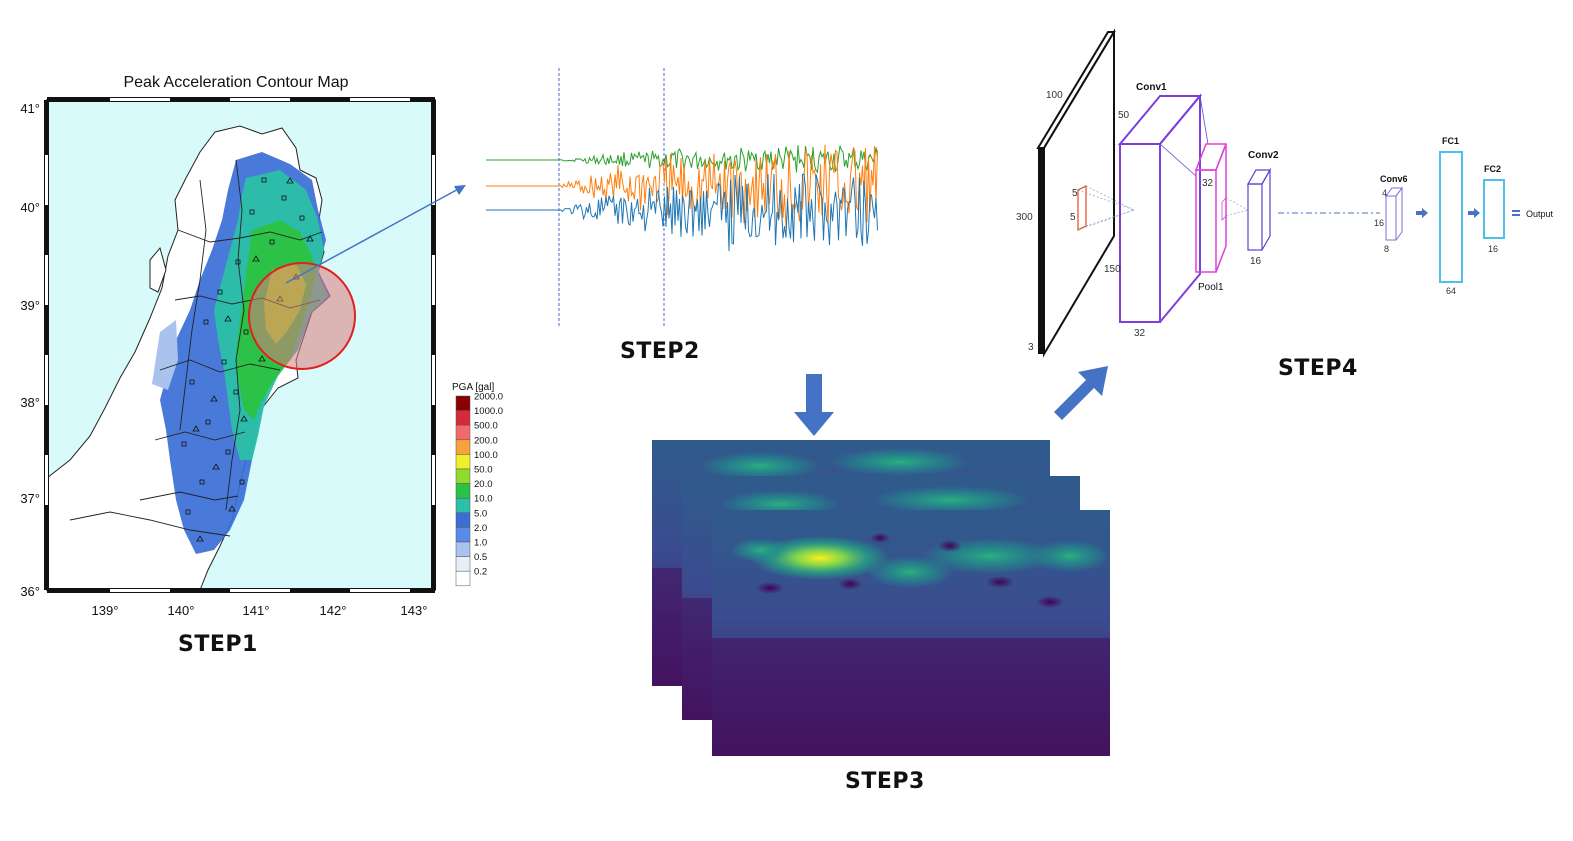 The image size is (1573, 841). I want to click on arrow-to-fc2, so click(1474, 213).